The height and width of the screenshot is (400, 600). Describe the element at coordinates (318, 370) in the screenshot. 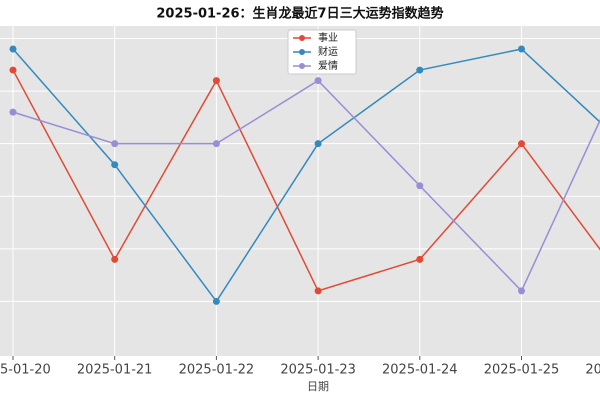

I see `x-tick-label: 2025-01-23` at that location.